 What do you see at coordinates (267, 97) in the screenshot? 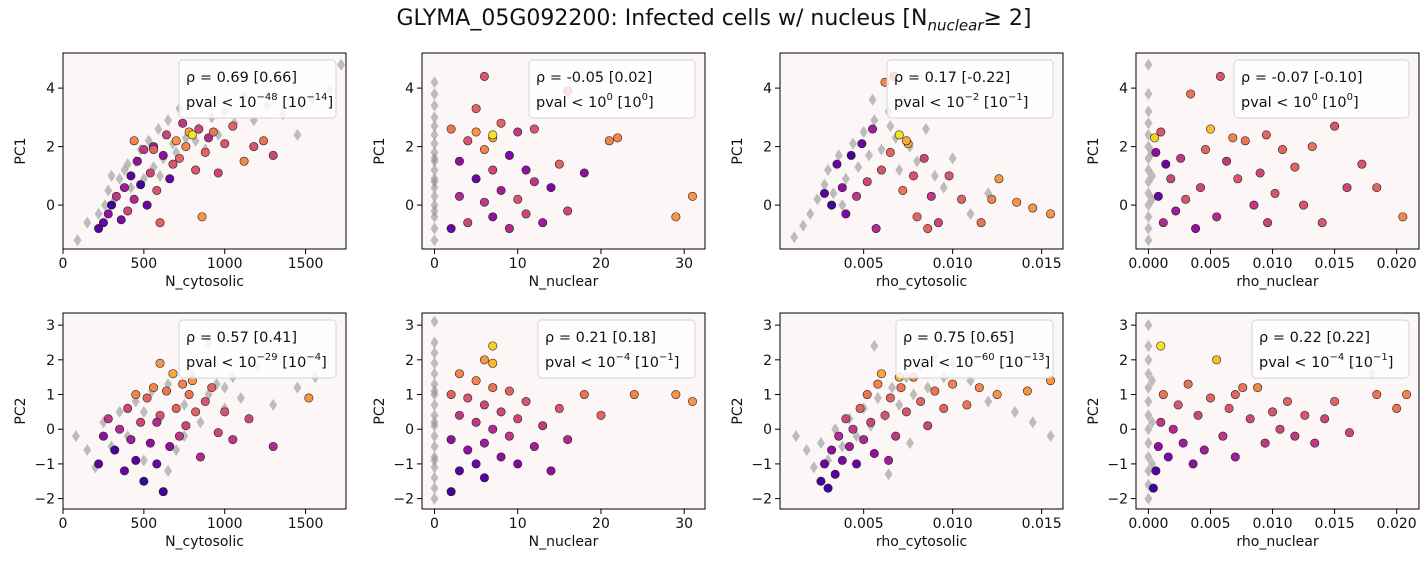
I see `pval-exponent: −48` at bounding box center [267, 97].